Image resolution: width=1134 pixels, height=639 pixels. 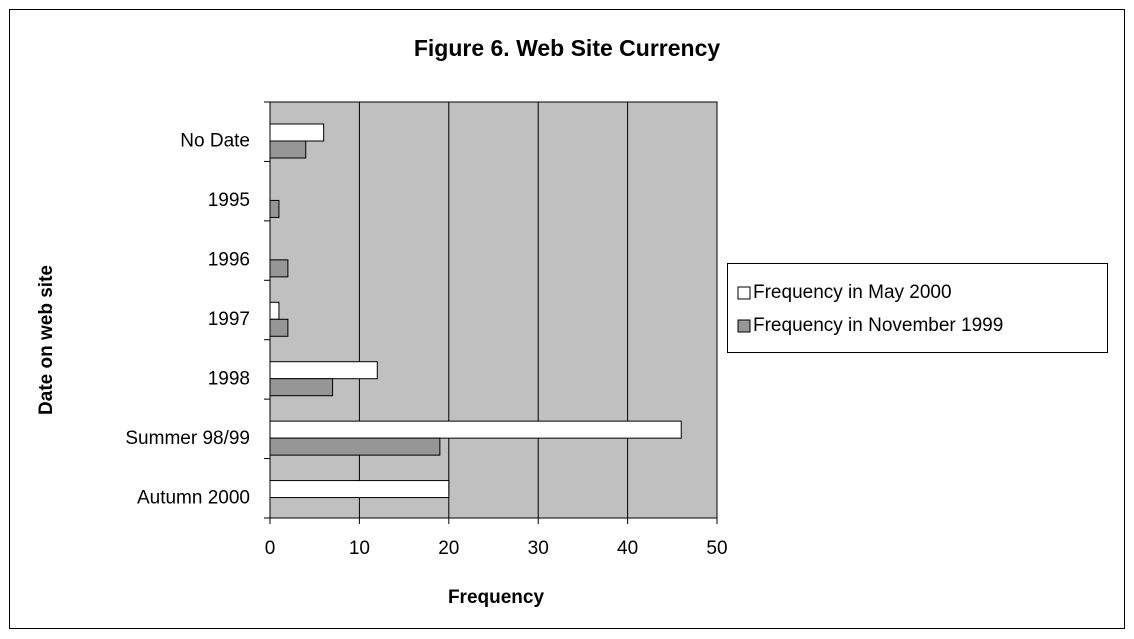 What do you see at coordinates (448, 548) in the screenshot?
I see `x-tick-label: 20` at bounding box center [448, 548].